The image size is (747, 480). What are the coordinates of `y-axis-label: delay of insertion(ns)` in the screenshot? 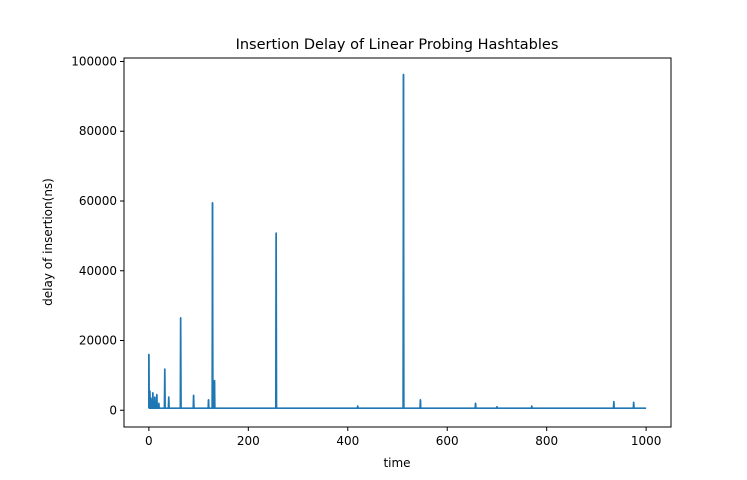 It's located at (48, 242).